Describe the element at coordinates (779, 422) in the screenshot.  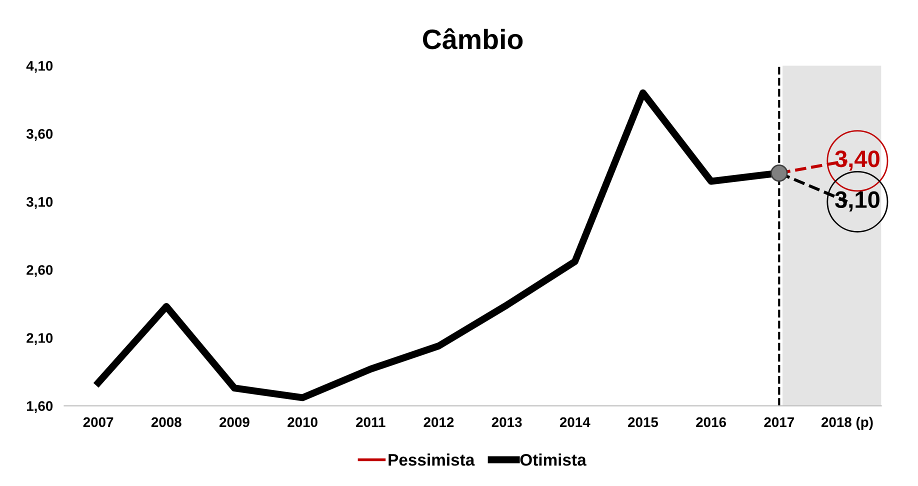
I see `x-tick-label: 2017` at that location.